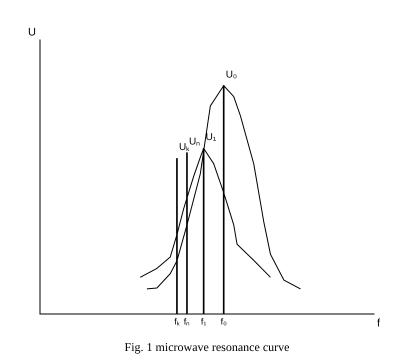 The height and width of the screenshot is (363, 404). What do you see at coordinates (184, 148) in the screenshot?
I see `annotation: Uₖ` at bounding box center [184, 148].